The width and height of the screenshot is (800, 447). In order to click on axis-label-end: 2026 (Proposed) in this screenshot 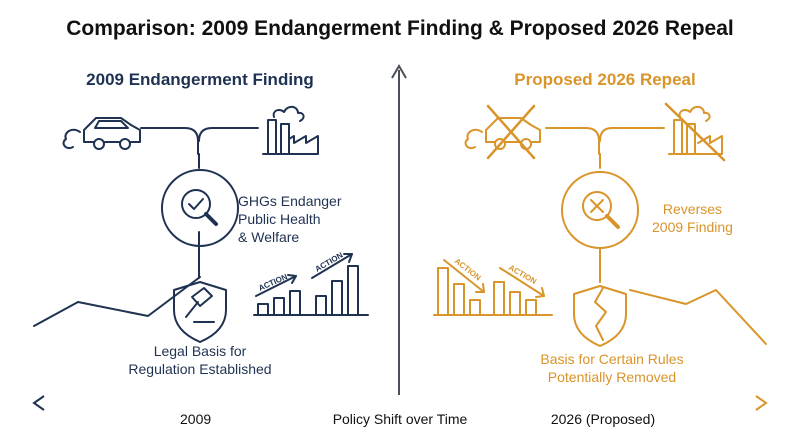, I will do `click(603, 419)`.